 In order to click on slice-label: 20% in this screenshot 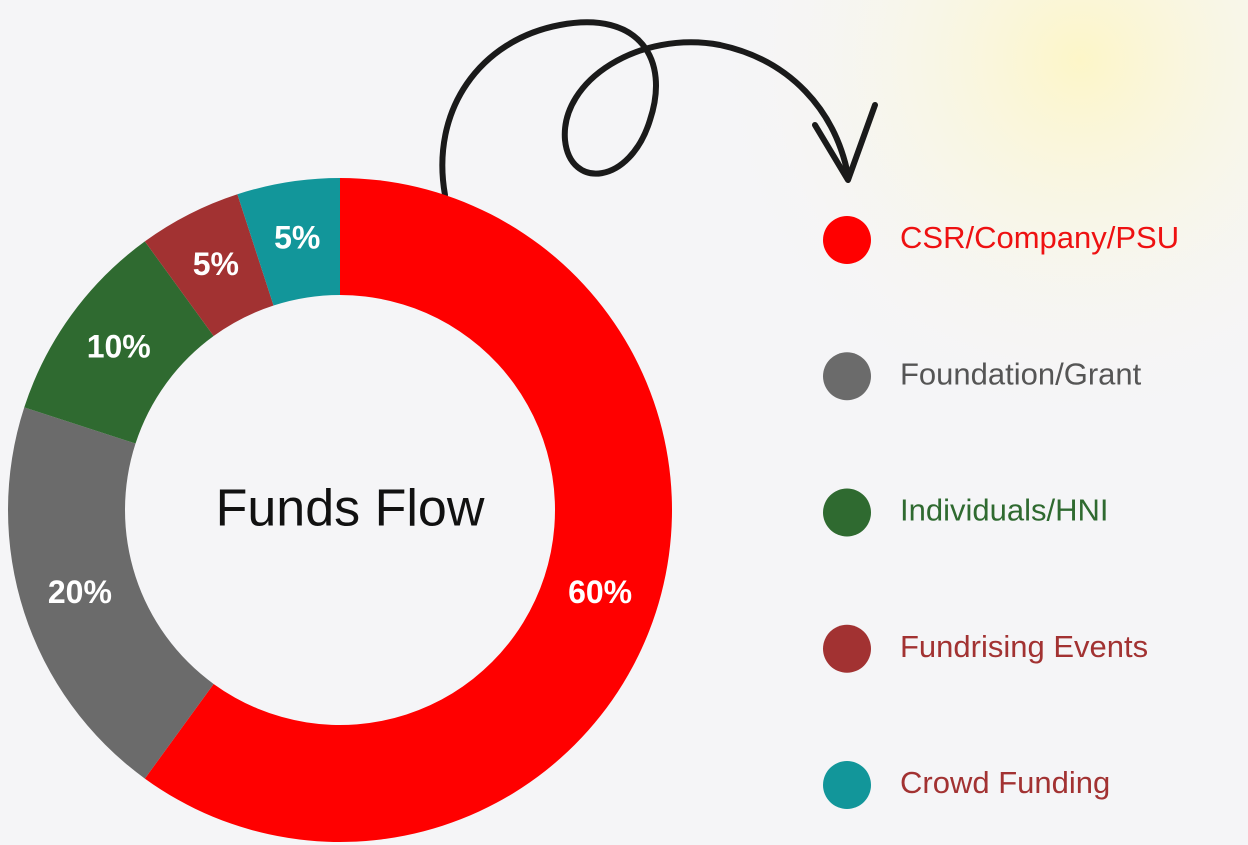, I will do `click(80, 592)`.